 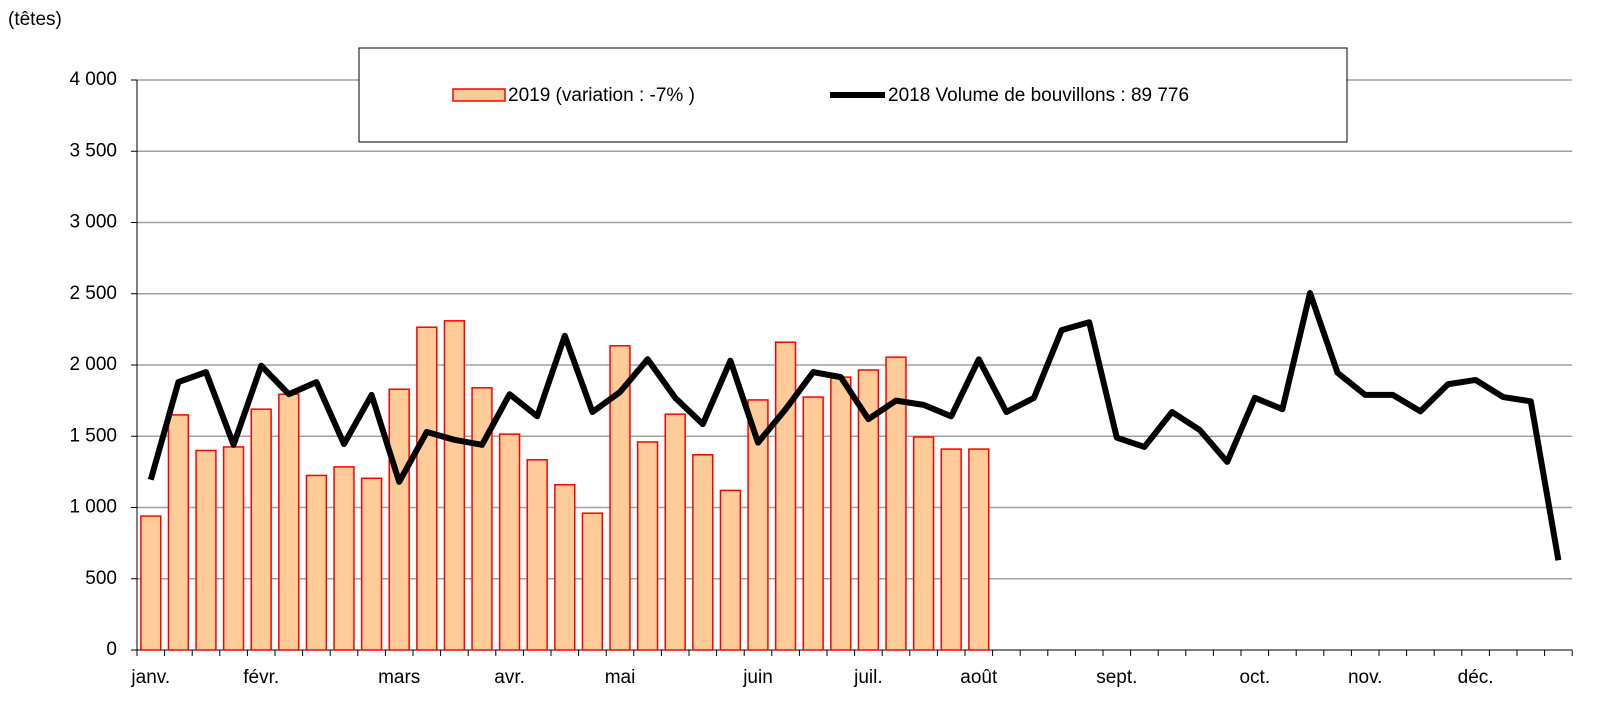 What do you see at coordinates (601, 95) in the screenshot?
I see `legend-label: 2019 (variation : -7% )` at bounding box center [601, 95].